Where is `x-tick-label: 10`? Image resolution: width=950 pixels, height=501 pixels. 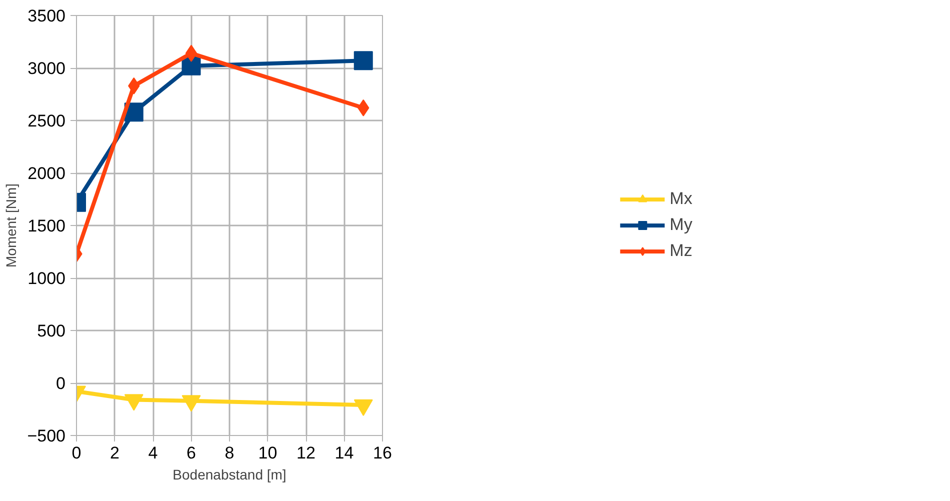
x-tick-label: 10 is located at coordinates (268, 453).